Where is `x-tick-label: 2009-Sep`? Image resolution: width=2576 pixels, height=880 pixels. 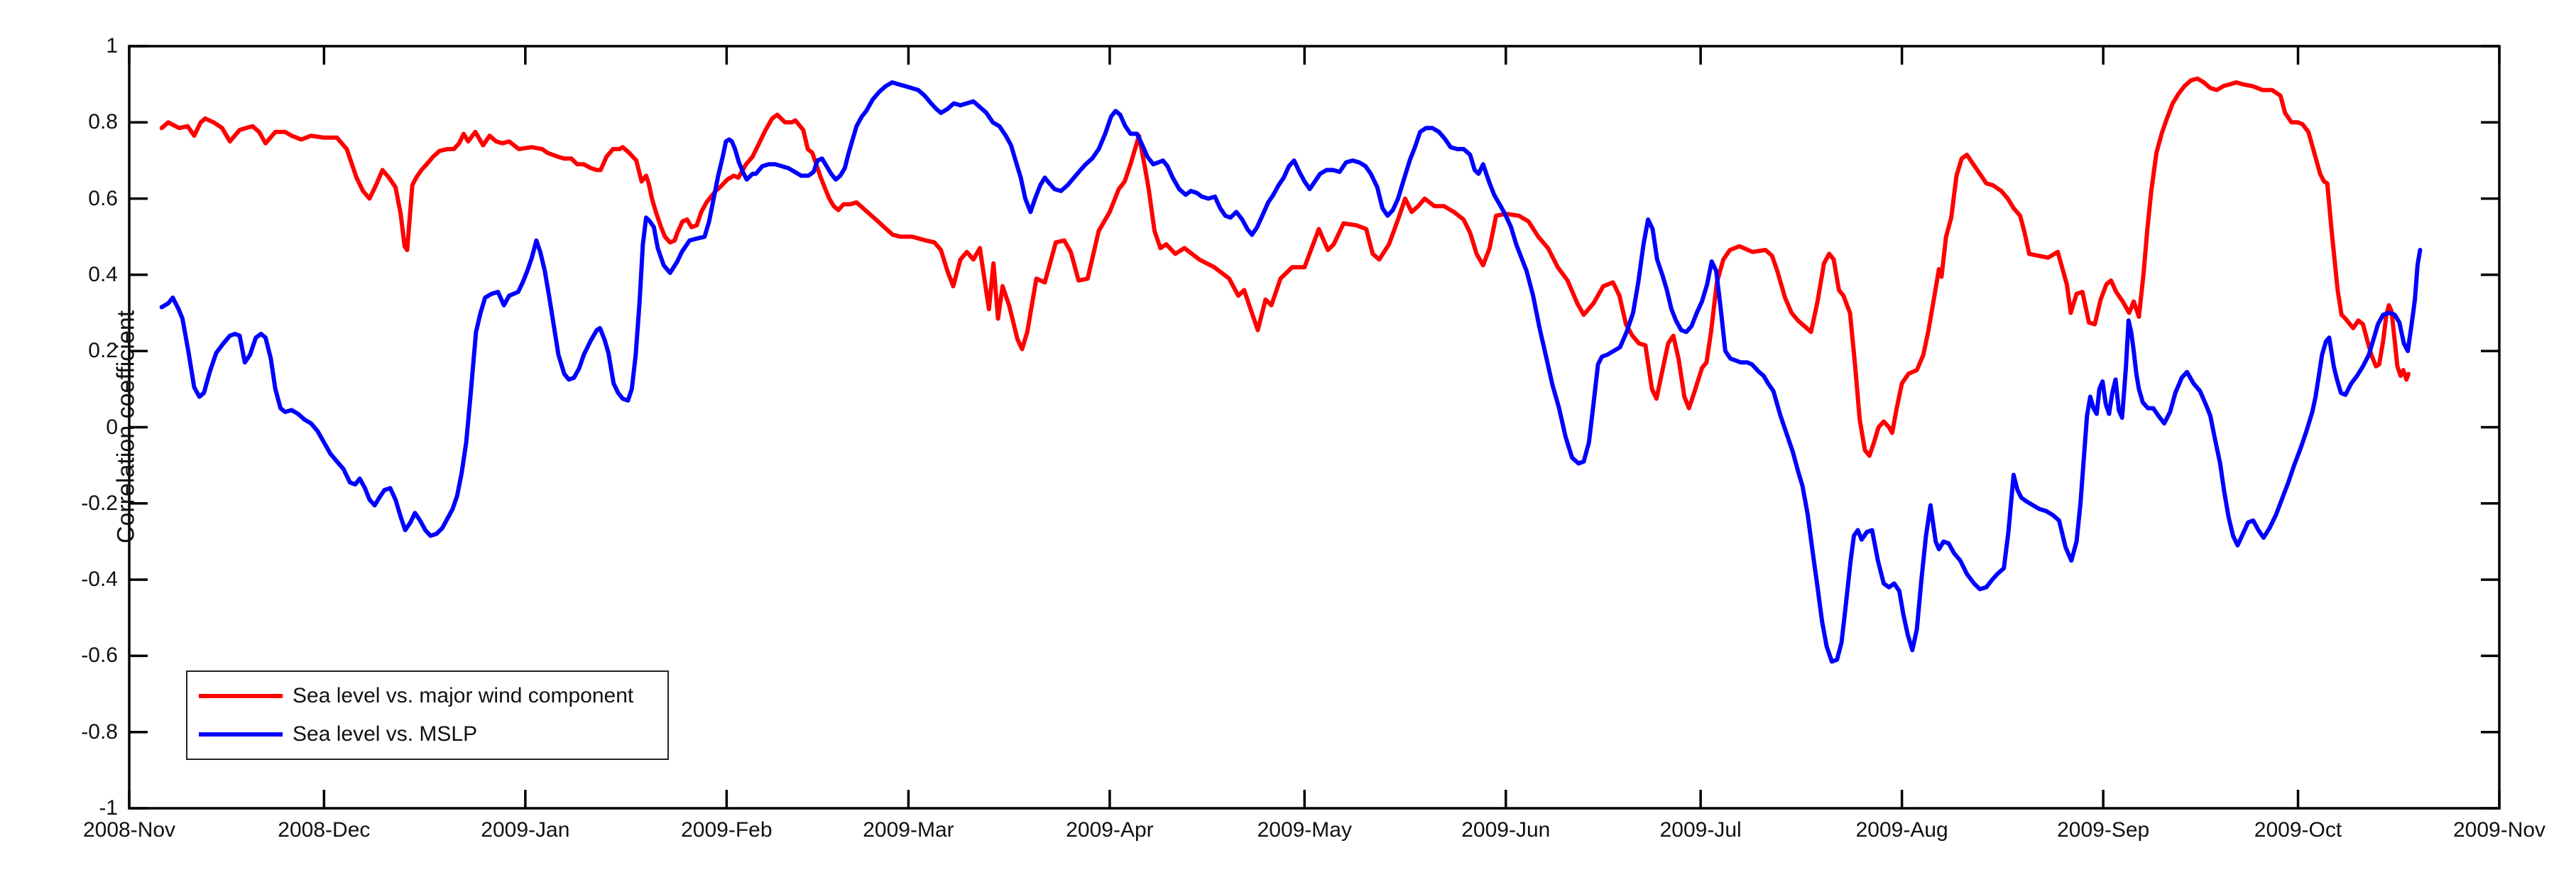
x-tick-label: 2009-Sep is located at coordinates (2103, 830).